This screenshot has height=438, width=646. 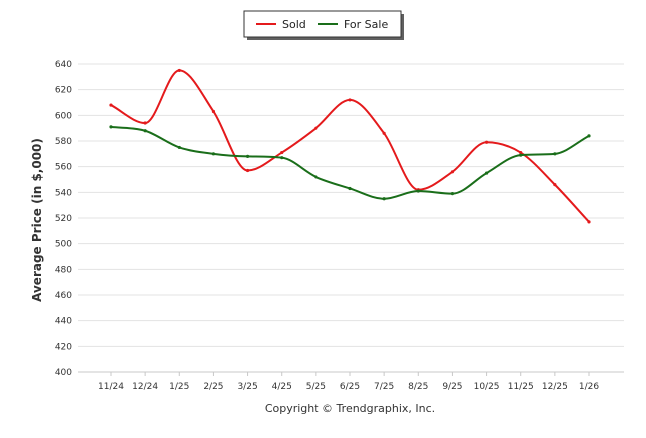 What do you see at coordinates (63, 65) in the screenshot?
I see `y-tick-label: 640` at bounding box center [63, 65].